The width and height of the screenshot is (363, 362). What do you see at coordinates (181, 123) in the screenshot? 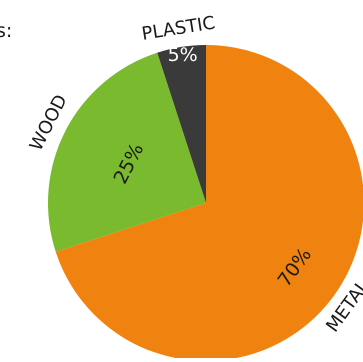
I see `pie-slice-plastic` at bounding box center [181, 123].